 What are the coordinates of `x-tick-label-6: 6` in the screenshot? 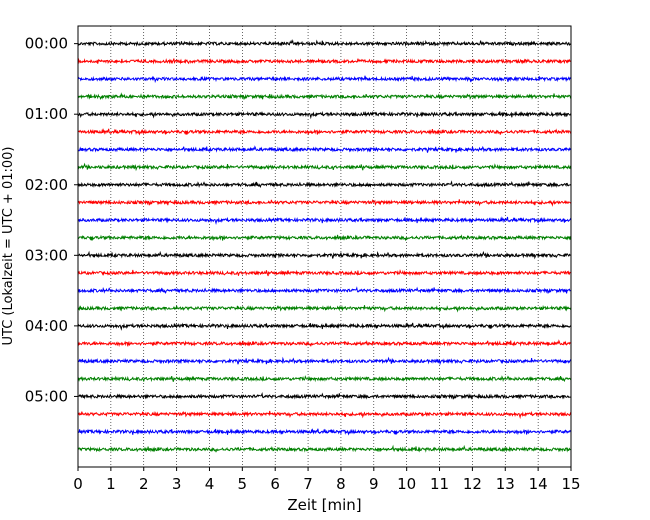 It's located at (275, 484).